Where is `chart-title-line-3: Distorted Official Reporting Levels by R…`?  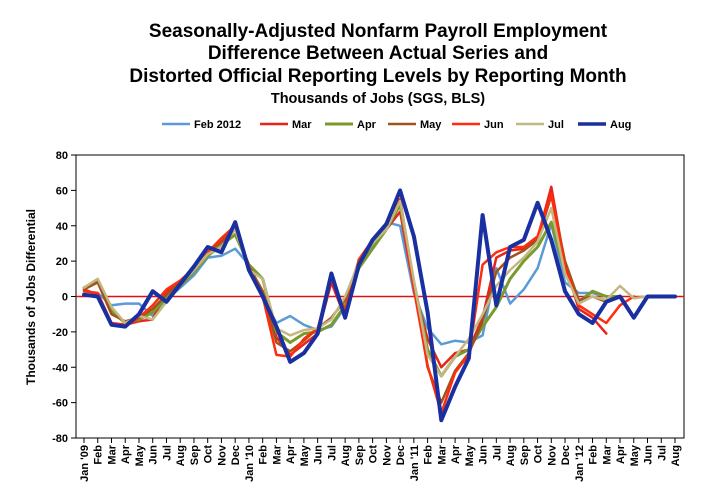
chart-title-line-3: Distorted Official Reporting Levels by R… is located at coordinates (377, 76).